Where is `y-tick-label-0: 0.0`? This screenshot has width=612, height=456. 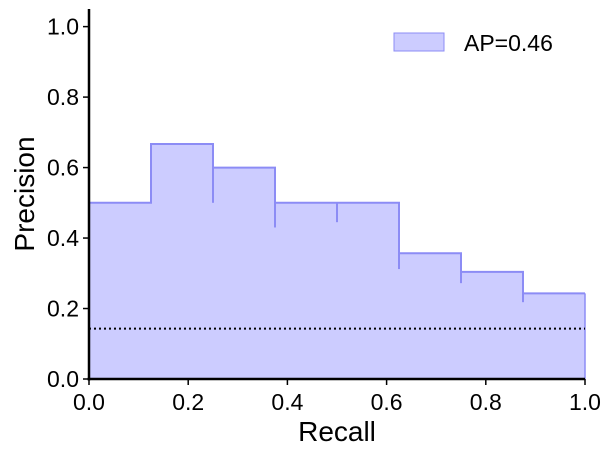 y-tick-label-0: 0.0 is located at coordinates (63, 379).